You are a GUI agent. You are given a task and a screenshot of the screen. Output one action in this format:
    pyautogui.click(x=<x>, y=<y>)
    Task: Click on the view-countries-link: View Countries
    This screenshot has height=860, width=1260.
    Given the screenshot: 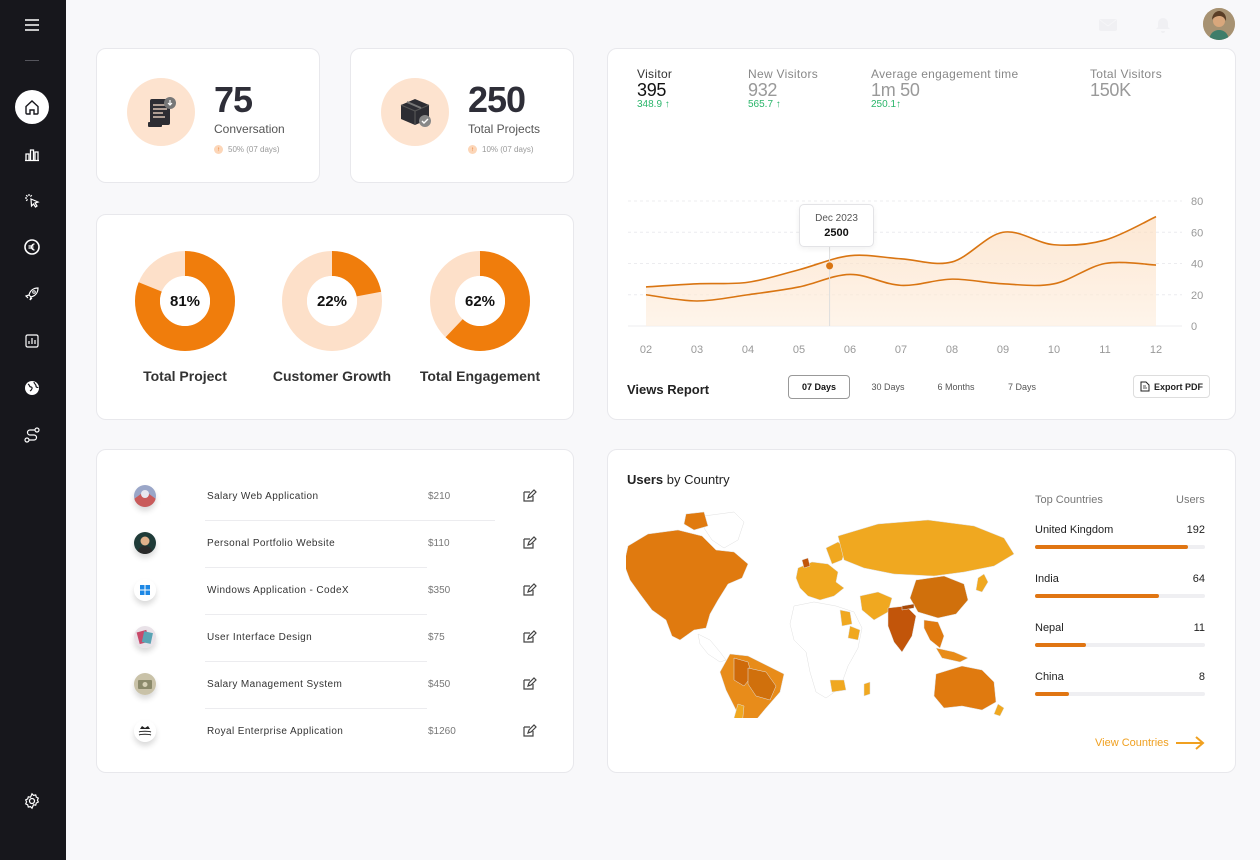 What is the action you would take?
    pyautogui.click(x=1150, y=743)
    